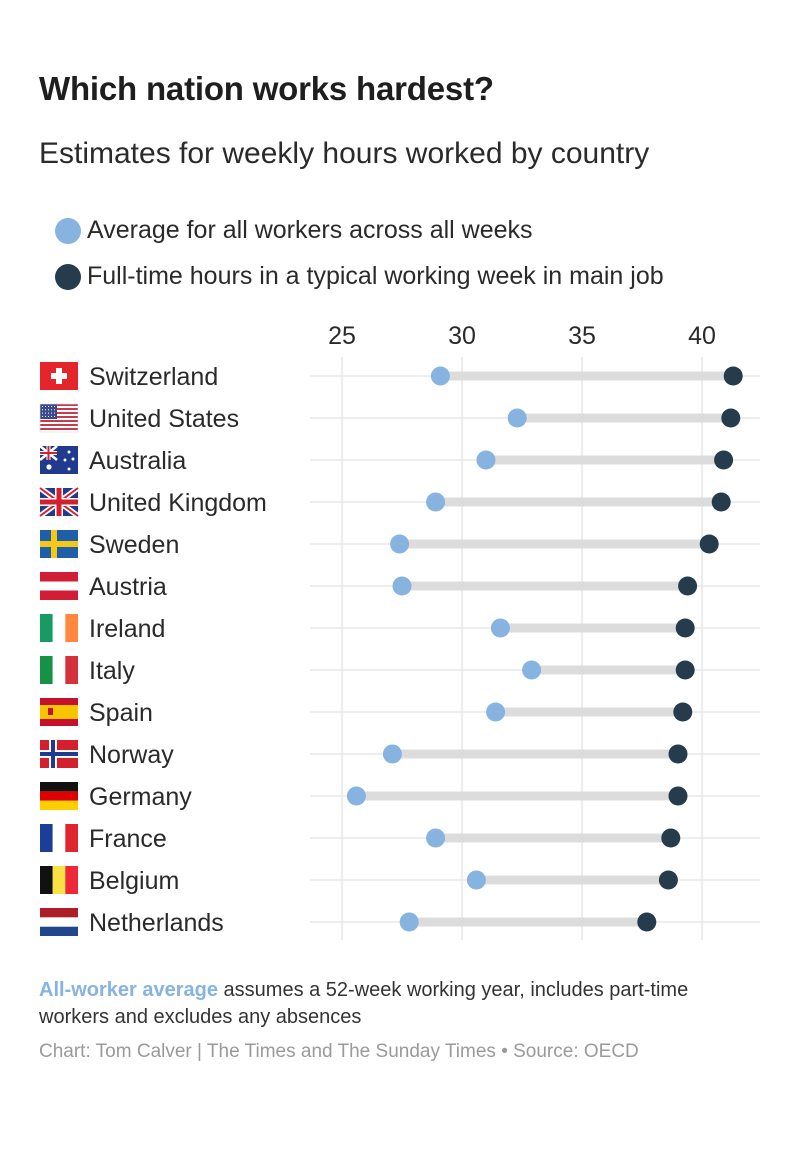  I want to click on country-label: Sweden, so click(134, 545).